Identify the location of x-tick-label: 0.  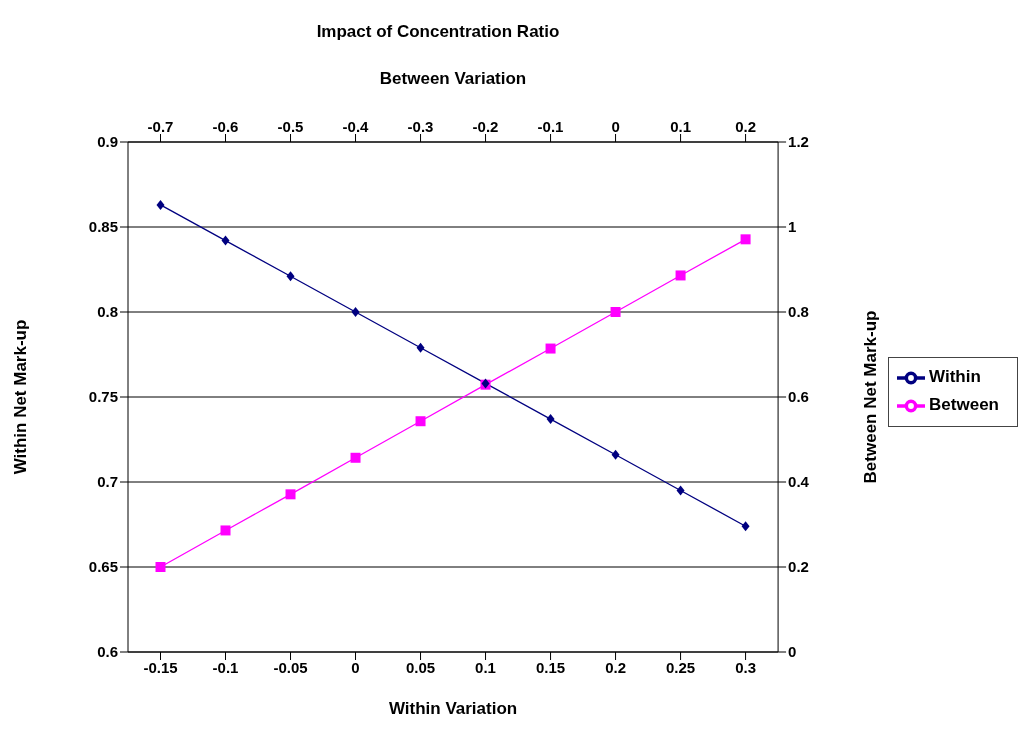
(355, 667).